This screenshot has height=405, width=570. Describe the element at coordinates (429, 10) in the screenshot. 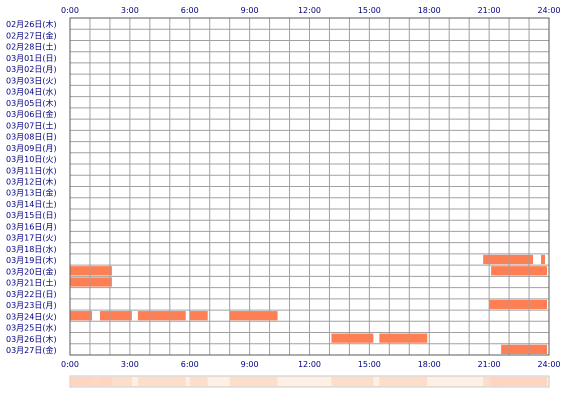

I see `x-tick-label-top: 18:00` at that location.